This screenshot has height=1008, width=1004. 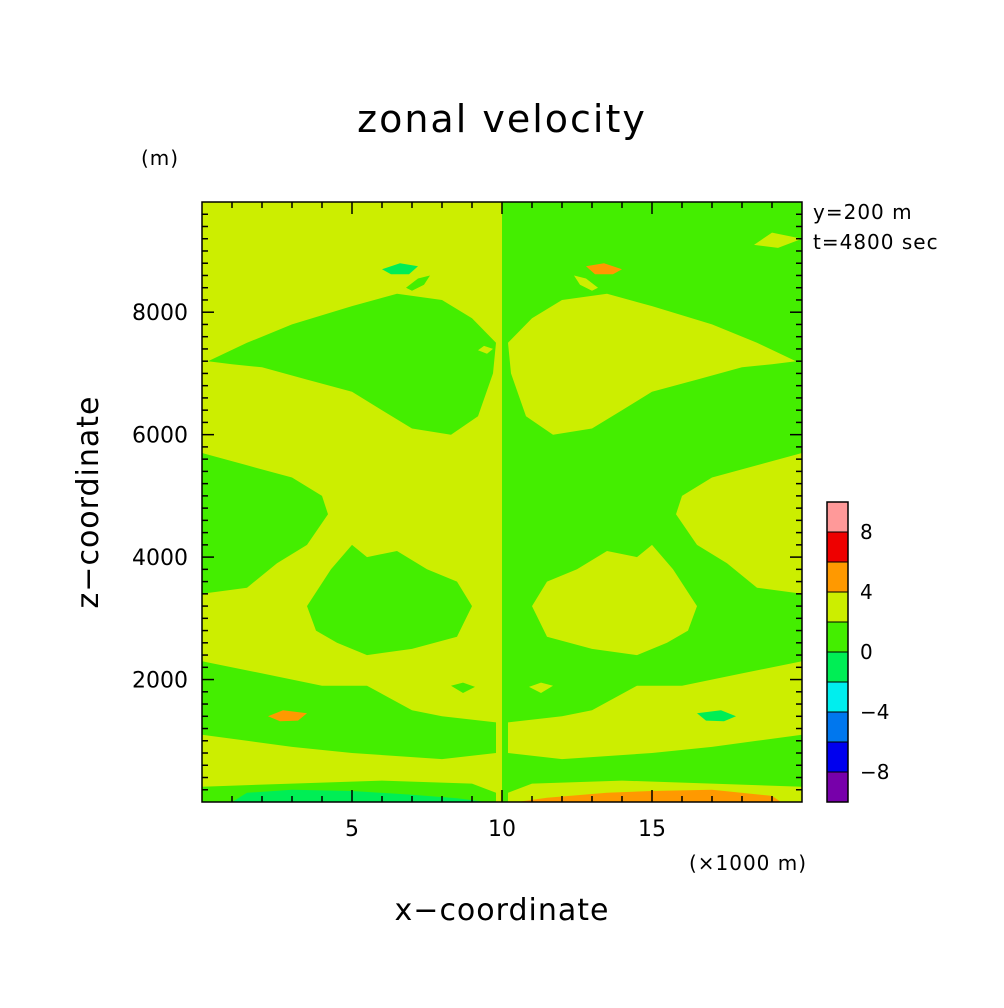 What do you see at coordinates (160, 681) in the screenshot?
I see `y-tick-label: 2000` at bounding box center [160, 681].